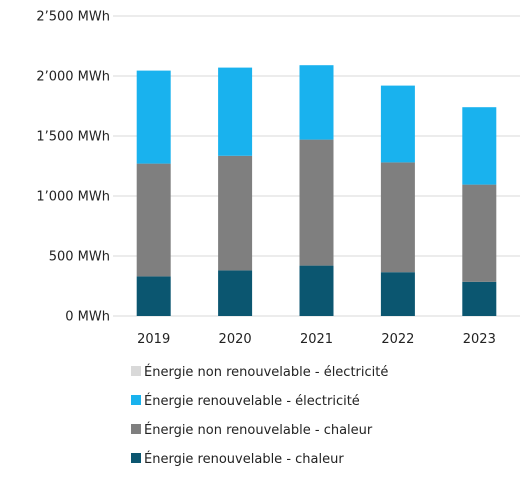 The image size is (528, 482). I want to click on x-tick-label: 2022, so click(397, 339).